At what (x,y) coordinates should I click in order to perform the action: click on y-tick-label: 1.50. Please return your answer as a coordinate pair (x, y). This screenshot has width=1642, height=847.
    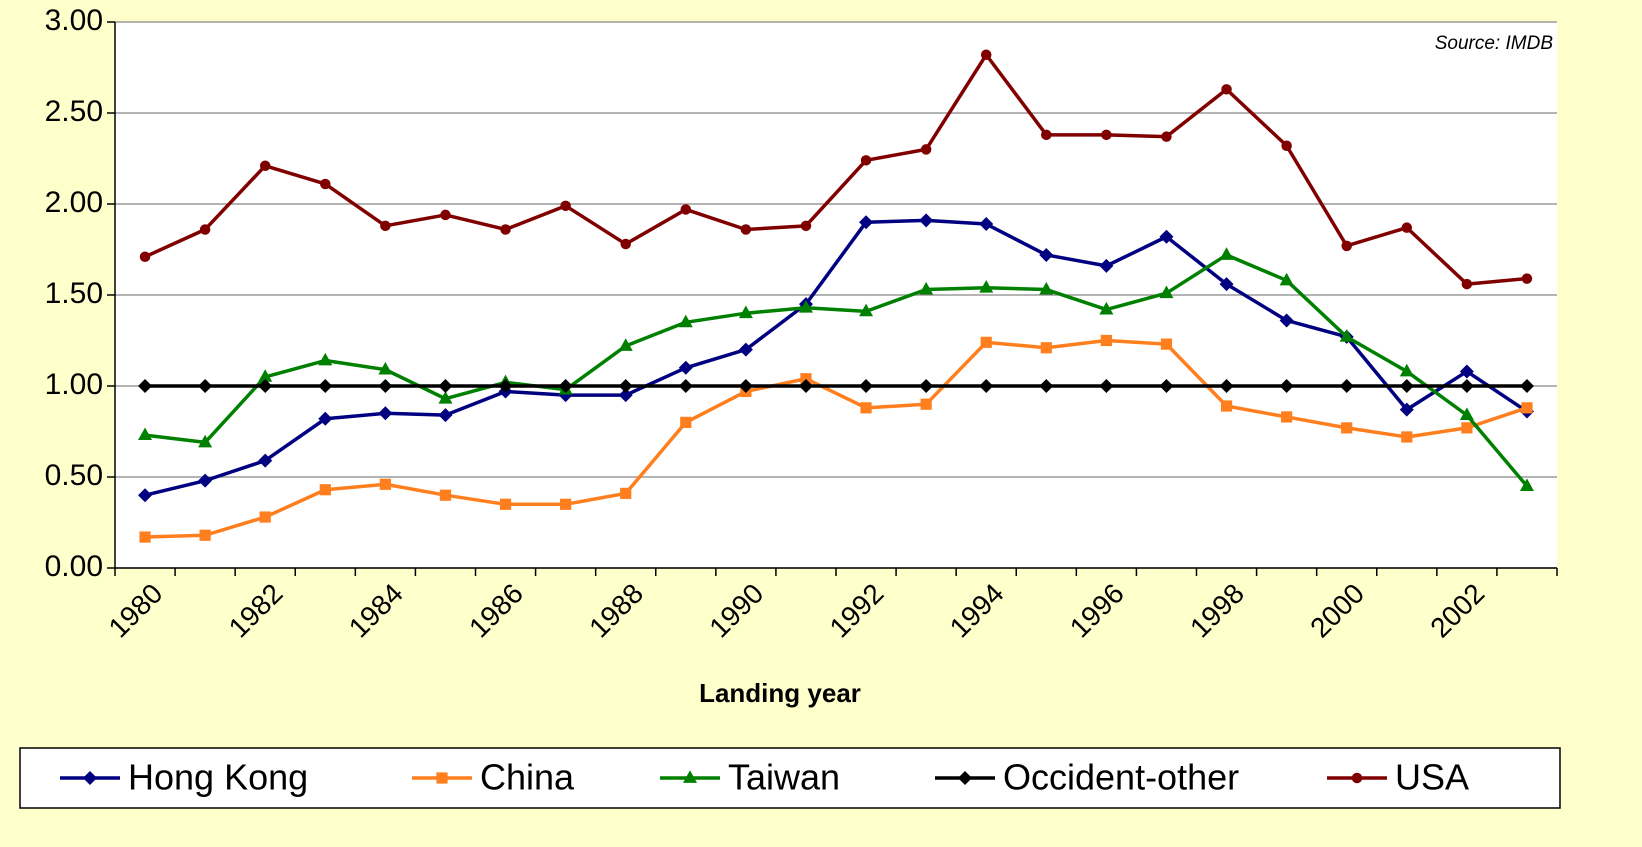
    Looking at the image, I should click on (74, 293).